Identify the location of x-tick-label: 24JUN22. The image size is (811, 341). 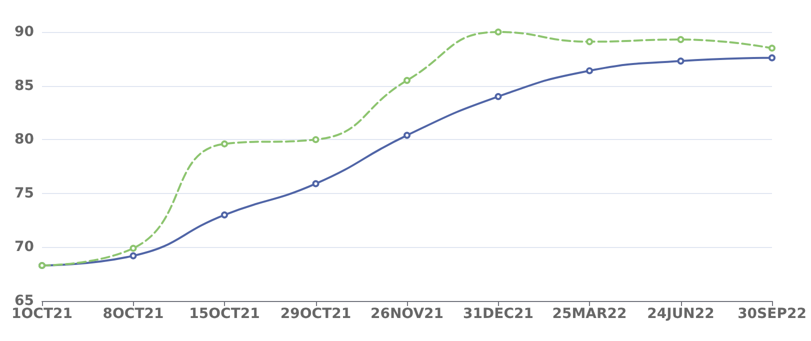
(680, 314).